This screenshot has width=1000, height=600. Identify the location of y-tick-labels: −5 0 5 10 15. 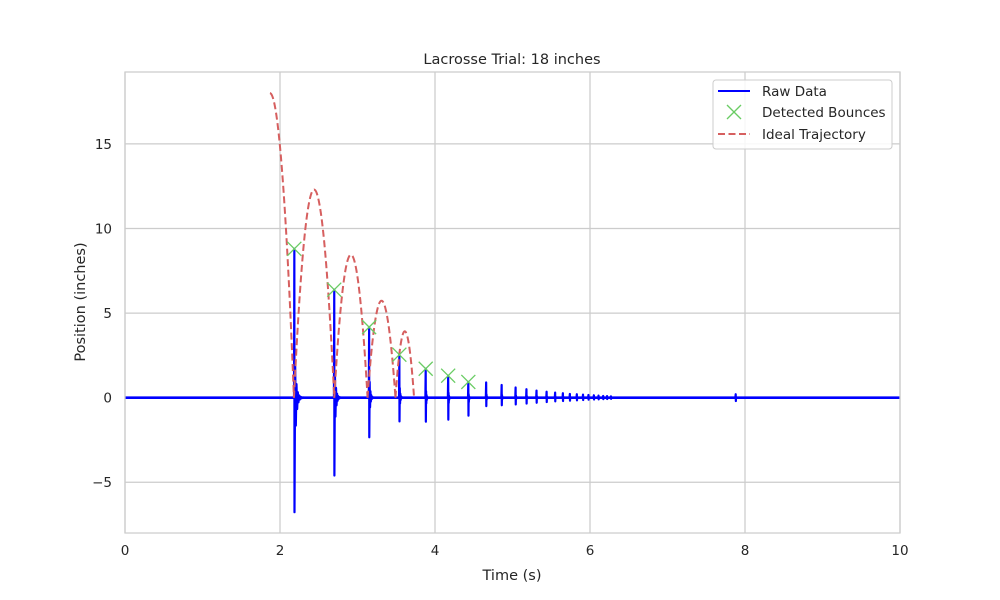
(102, 314).